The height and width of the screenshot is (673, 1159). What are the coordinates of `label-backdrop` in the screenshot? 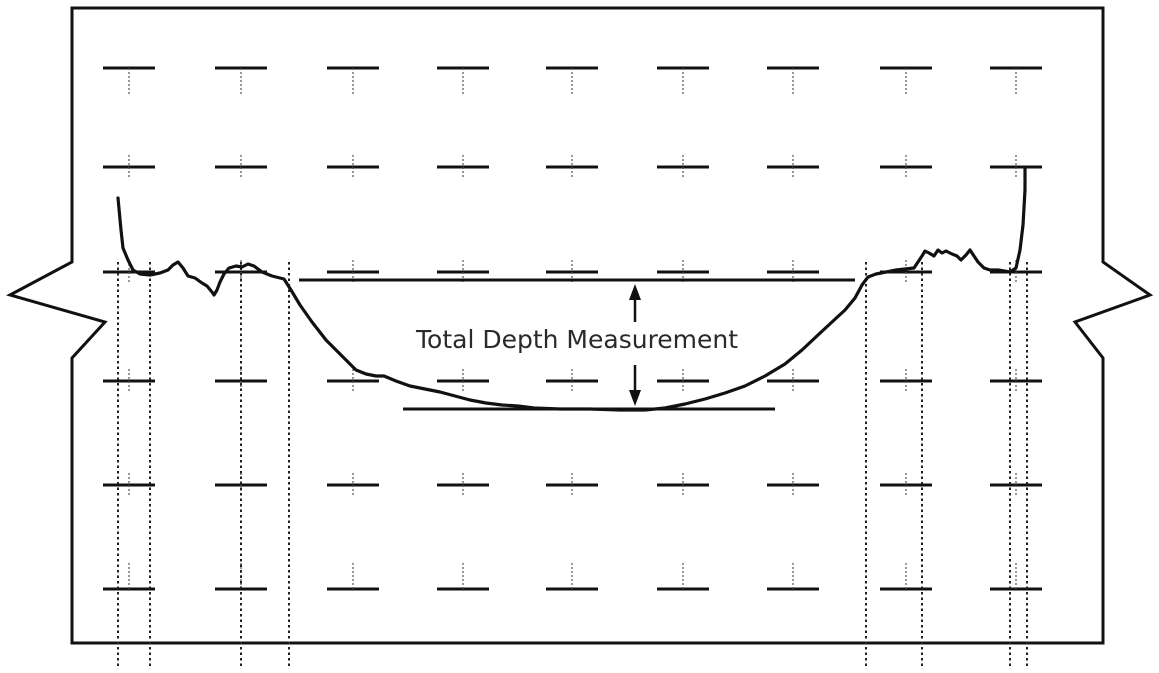 It's located at (573, 340).